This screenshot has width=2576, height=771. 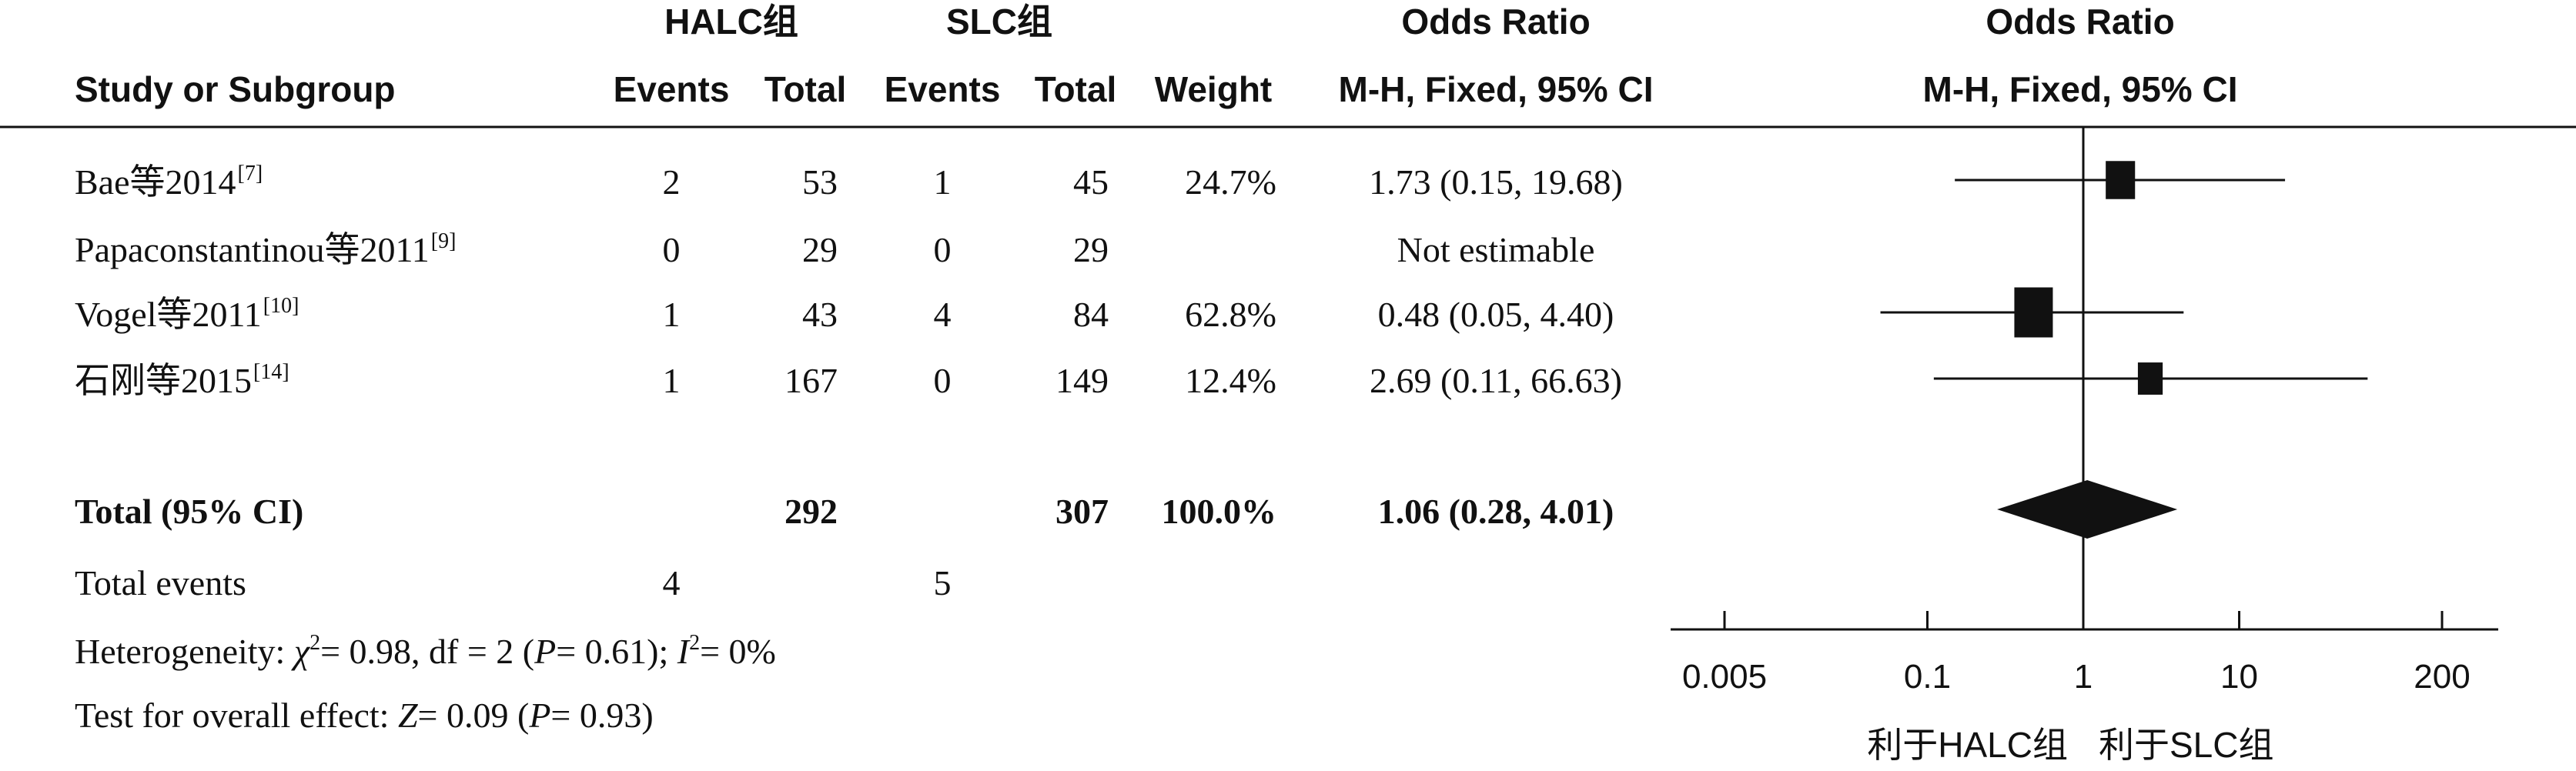 What do you see at coordinates (444, 241) in the screenshot?
I see `study-reference: [9]` at bounding box center [444, 241].